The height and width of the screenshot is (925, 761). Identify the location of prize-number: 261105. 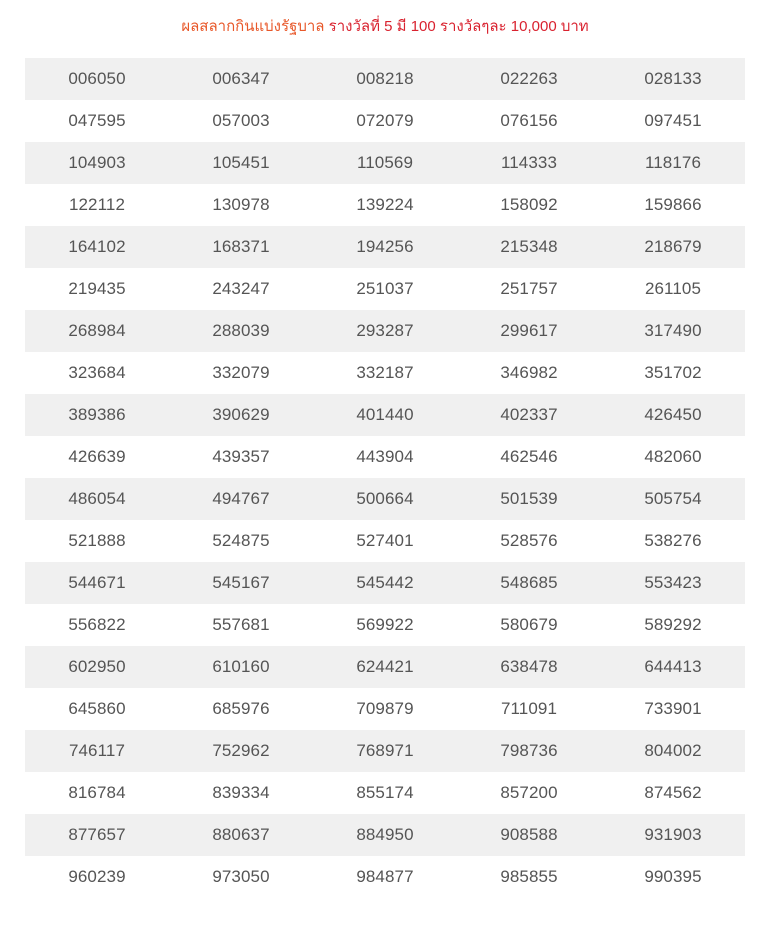
(673, 288).